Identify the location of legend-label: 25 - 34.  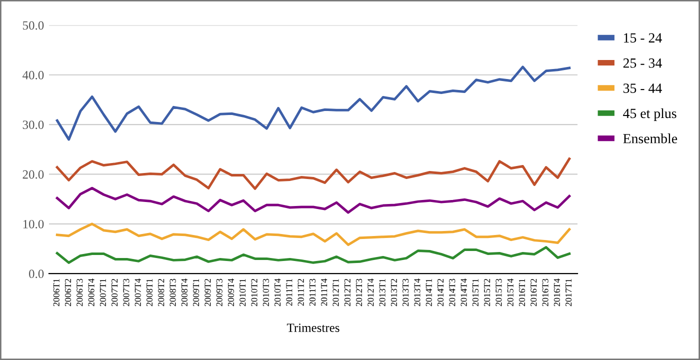
(642, 63).